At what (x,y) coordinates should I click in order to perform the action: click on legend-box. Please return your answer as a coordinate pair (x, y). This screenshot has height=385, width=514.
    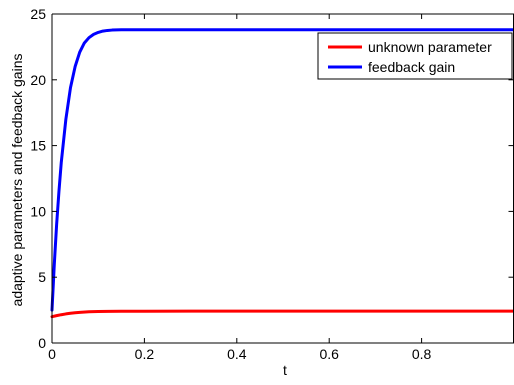
    Looking at the image, I should click on (415, 56).